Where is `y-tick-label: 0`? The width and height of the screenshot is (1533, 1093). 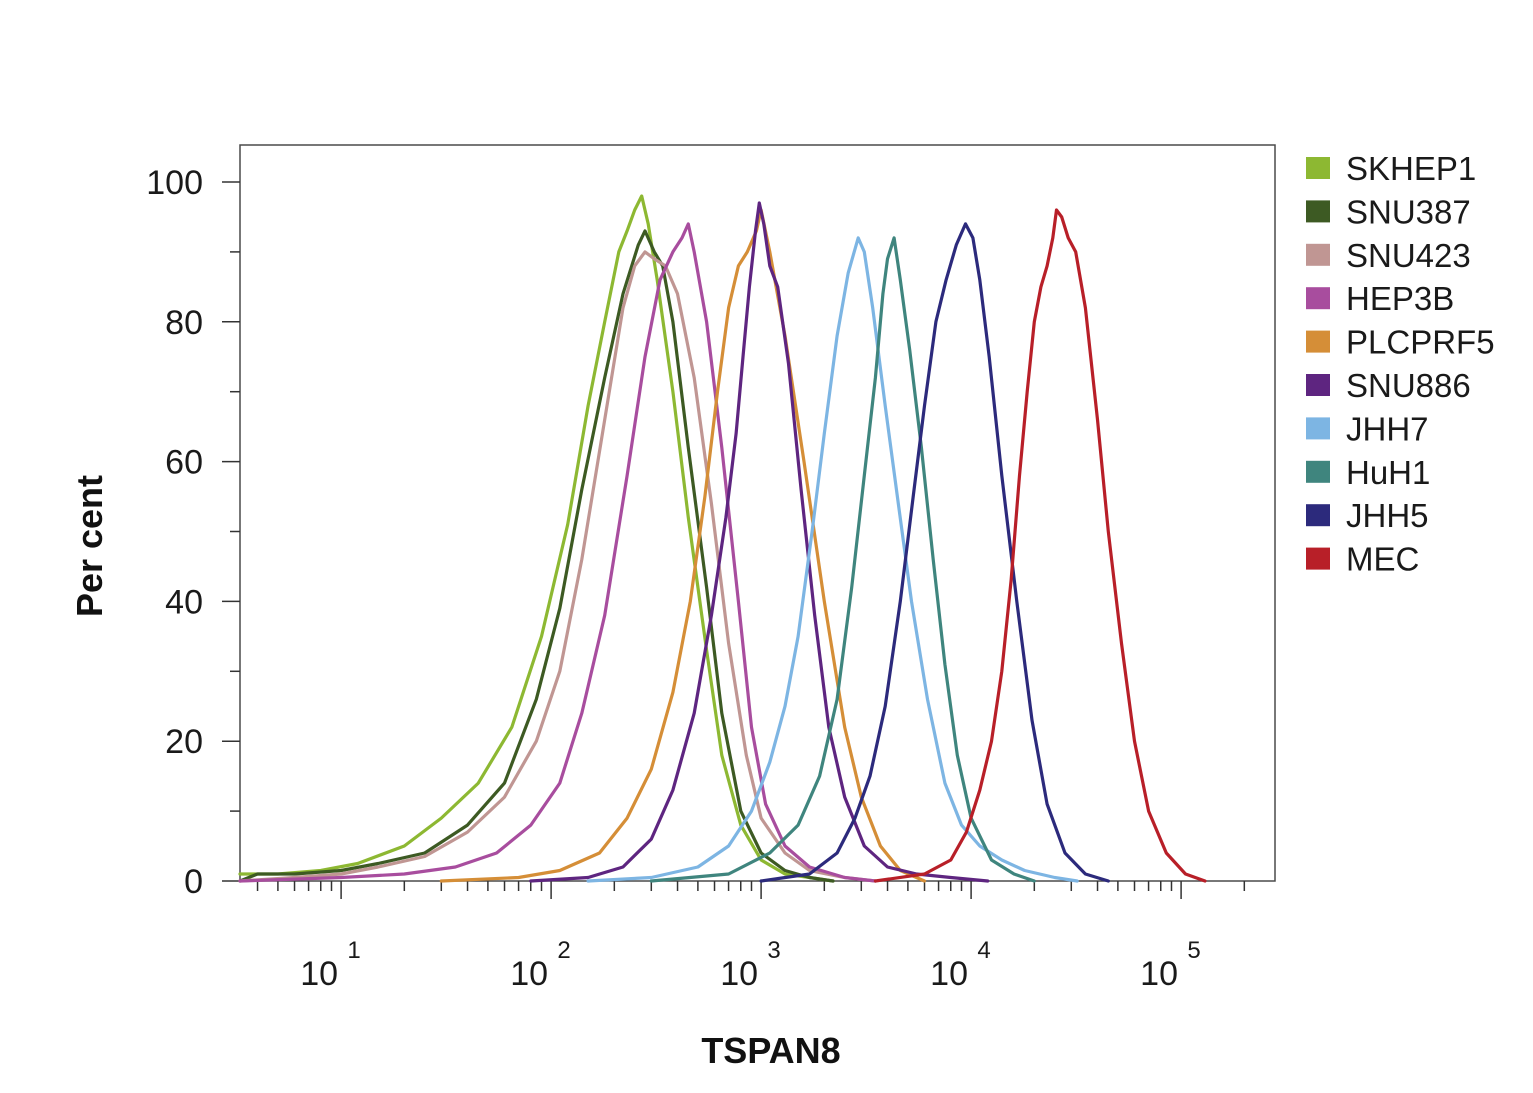
y-tick-label: 0 is located at coordinates (193, 882).